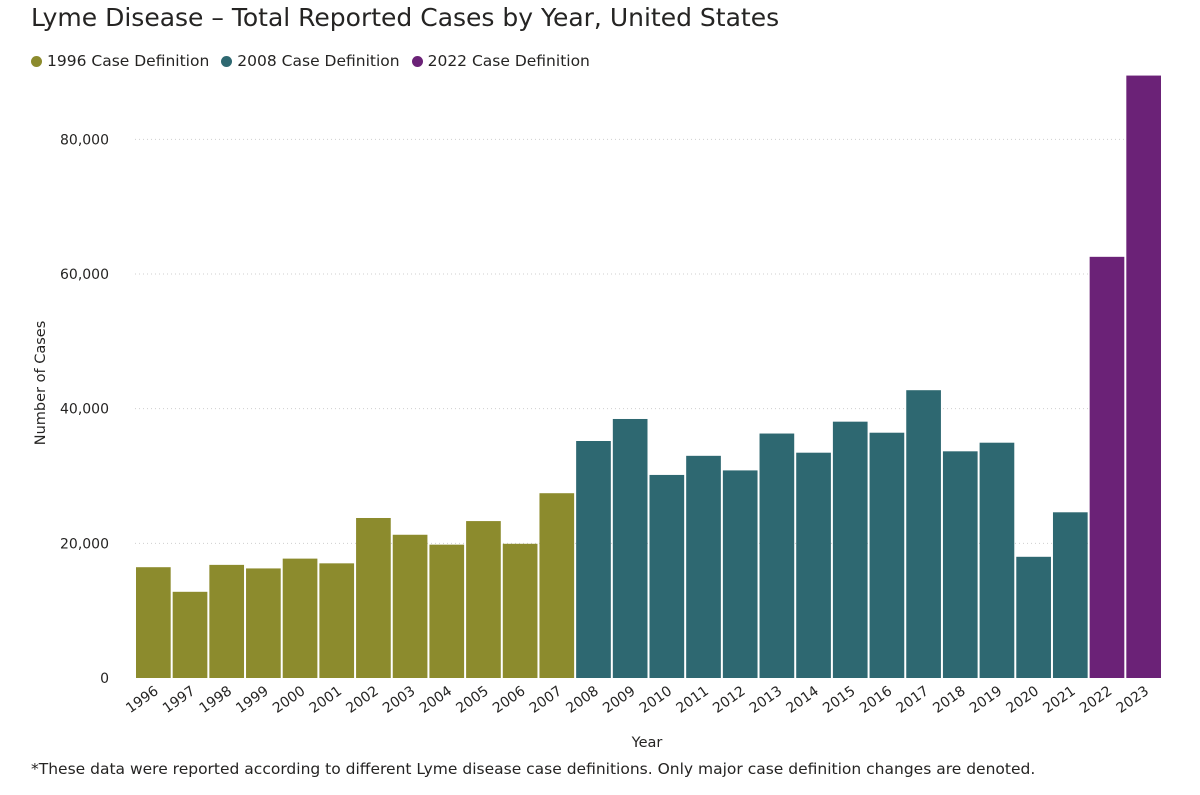 This screenshot has height=795, width=1200. What do you see at coordinates (1096, 700) in the screenshot?
I see `x-tick-label-2022: 2022` at bounding box center [1096, 700].